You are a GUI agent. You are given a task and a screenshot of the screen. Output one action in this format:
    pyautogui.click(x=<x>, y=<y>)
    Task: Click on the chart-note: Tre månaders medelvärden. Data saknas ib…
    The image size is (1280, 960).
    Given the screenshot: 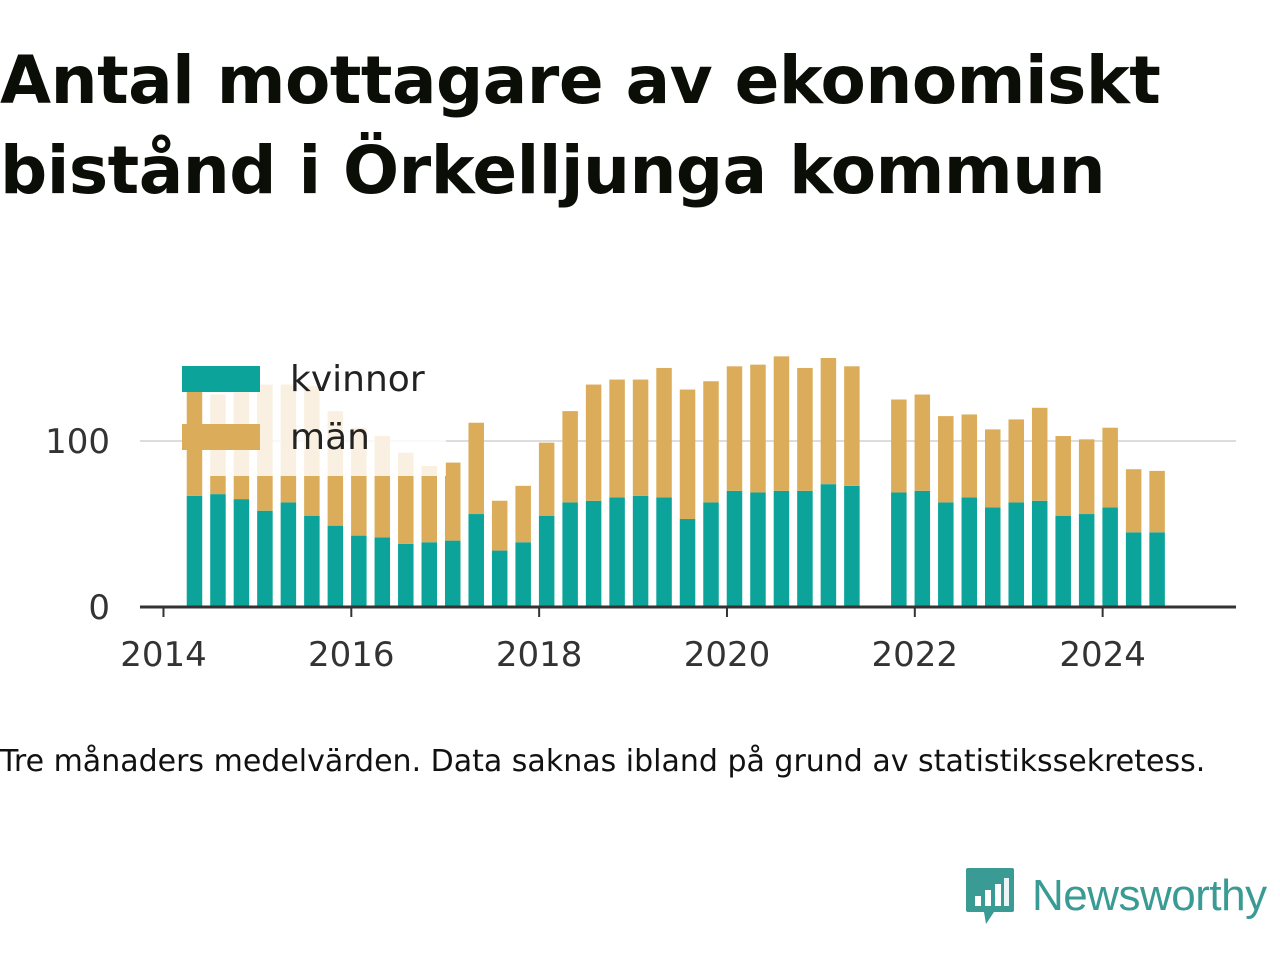 What is the action you would take?
    pyautogui.click(x=603, y=761)
    